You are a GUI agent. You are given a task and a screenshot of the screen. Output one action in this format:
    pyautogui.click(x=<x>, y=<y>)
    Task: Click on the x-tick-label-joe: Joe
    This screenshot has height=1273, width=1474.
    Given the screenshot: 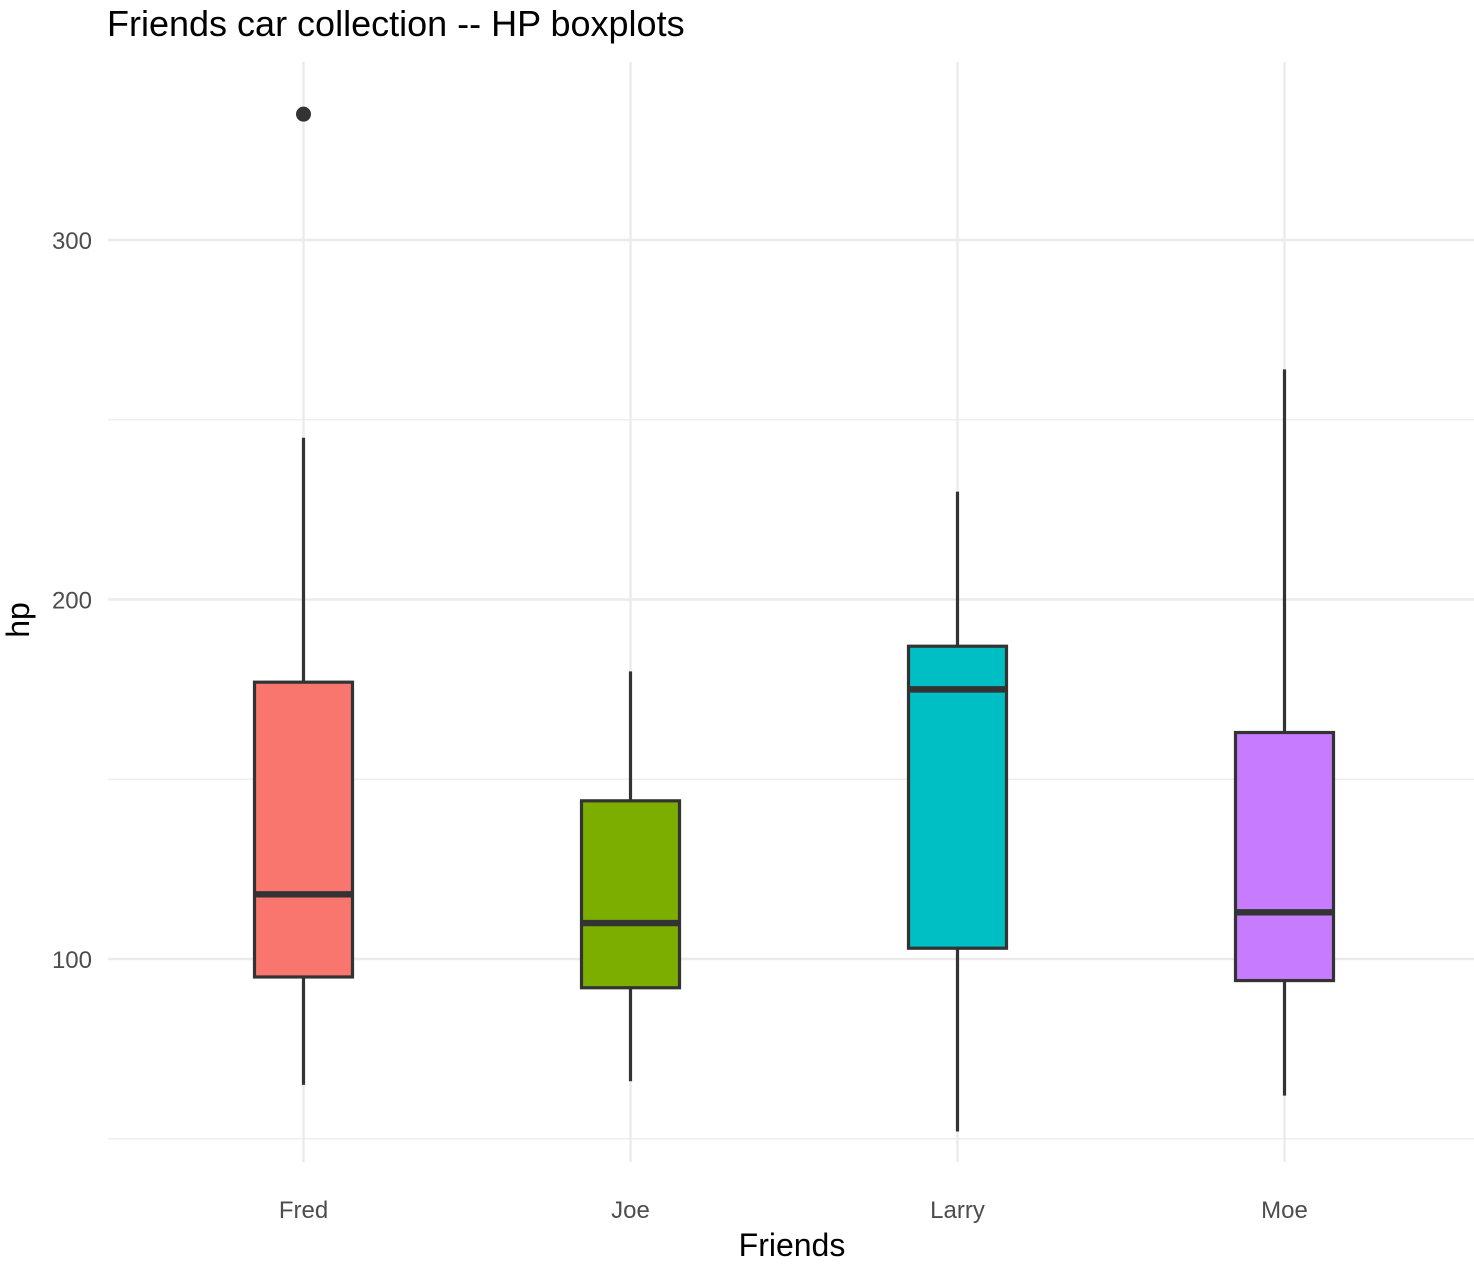 What is the action you would take?
    pyautogui.click(x=630, y=1210)
    